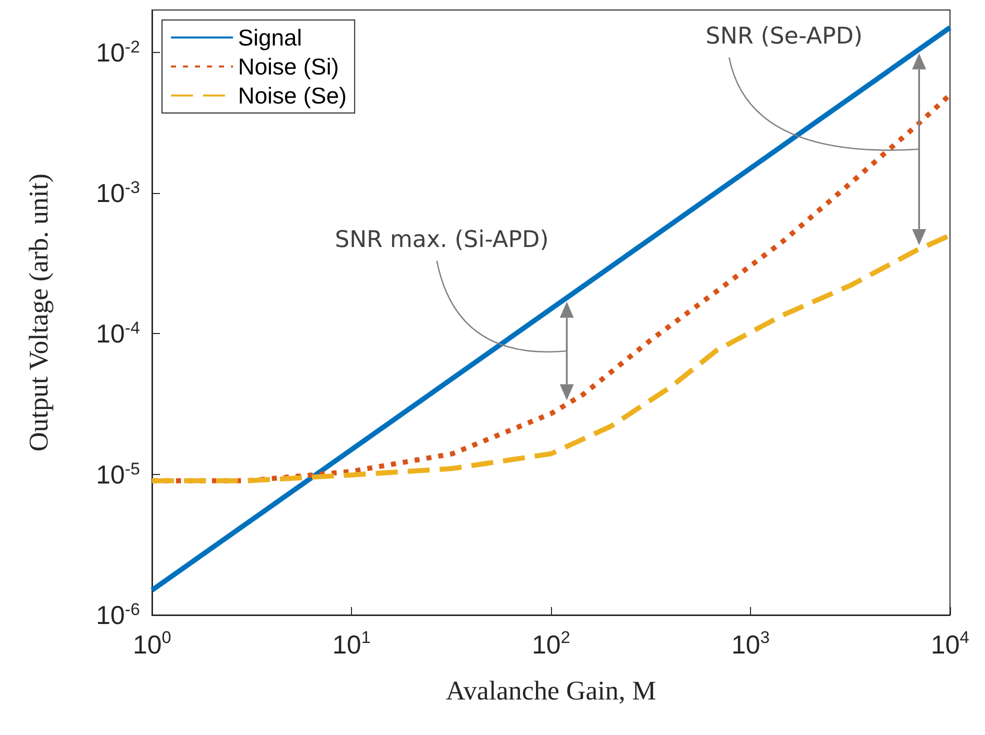  Describe the element at coordinates (288, 67) in the screenshot. I see `legend-label: Noise (Si)` at that location.